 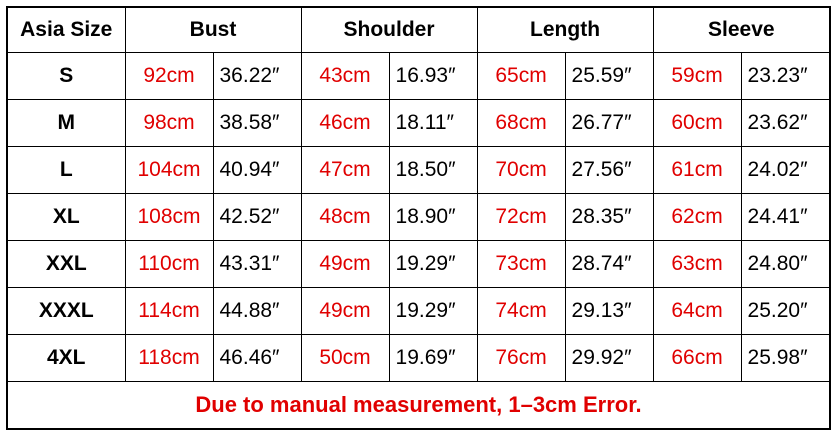 I want to click on measure-cell: 60cm, so click(x=697, y=123).